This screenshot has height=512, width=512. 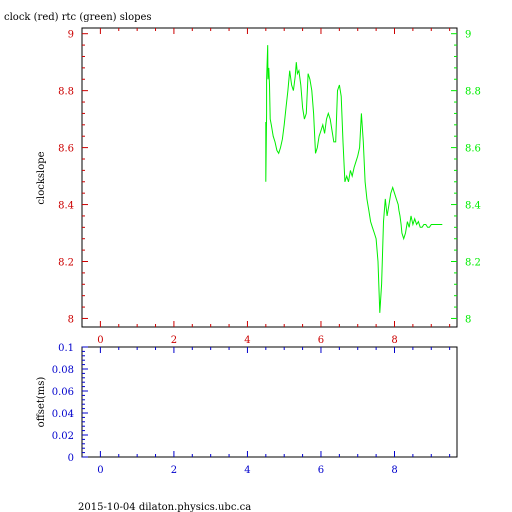 What do you see at coordinates (473, 92) in the screenshot?
I see `top-right-y-tick-label: 8.8` at bounding box center [473, 92].